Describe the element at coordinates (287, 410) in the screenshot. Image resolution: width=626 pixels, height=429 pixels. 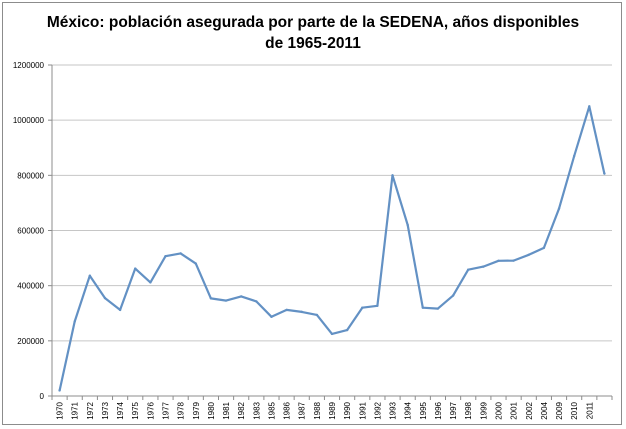
I see `x-tick-label: 1986` at that location.